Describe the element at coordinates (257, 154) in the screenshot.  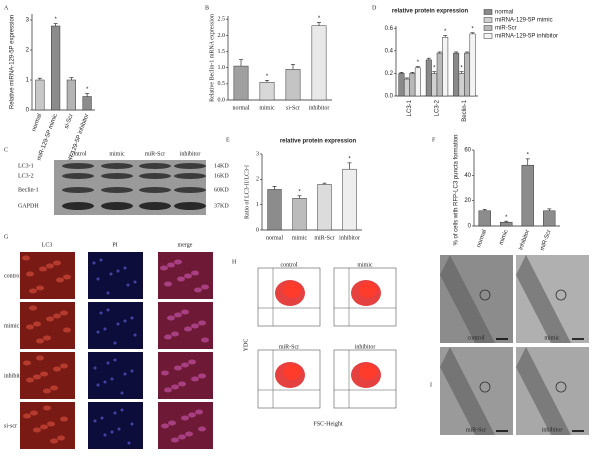
I see `y-tick-label: 3` at that location.